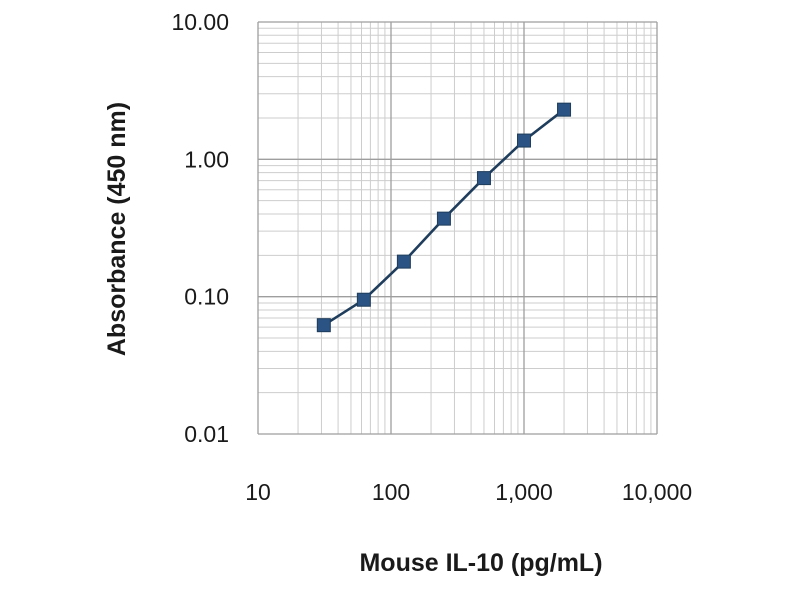  I want to click on y-tick-label: 1.00, so click(206, 159).